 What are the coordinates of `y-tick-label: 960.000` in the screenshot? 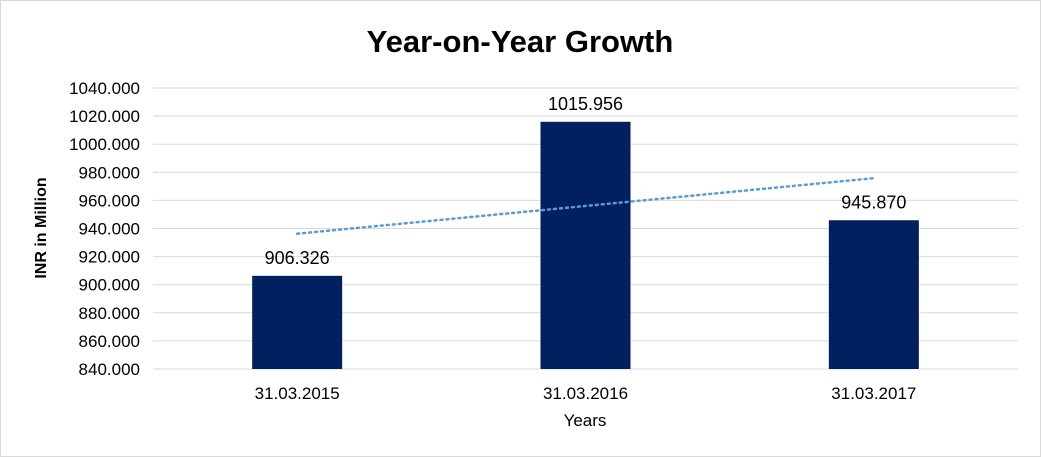 It's located at (109, 200).